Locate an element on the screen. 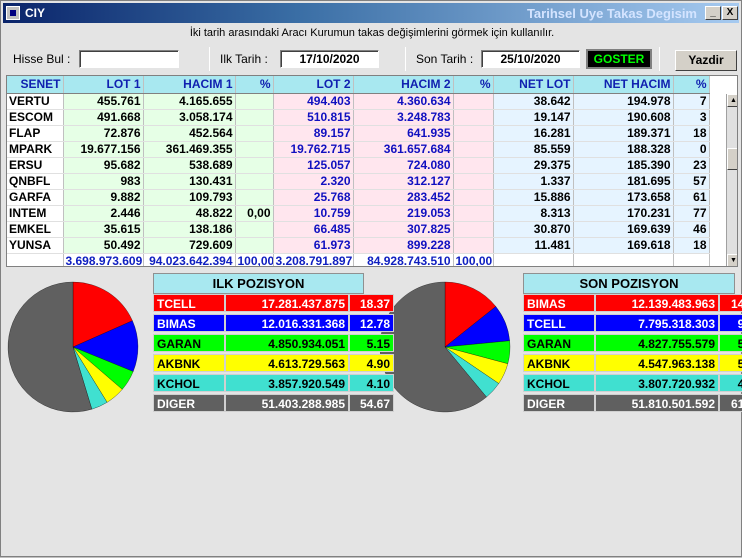  scroll-down-arrow-icon: ▼ is located at coordinates (732, 260).